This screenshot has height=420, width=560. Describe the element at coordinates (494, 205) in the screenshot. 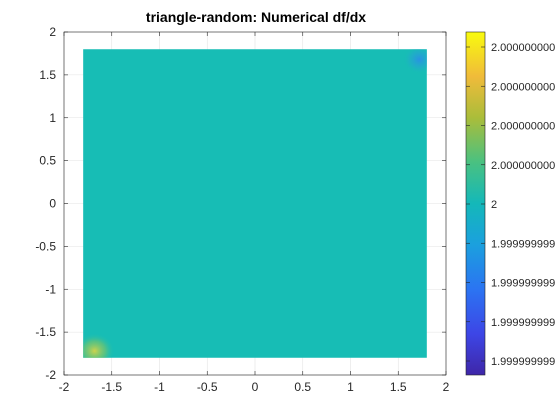

I see `colorbar-label: 2` at that location.